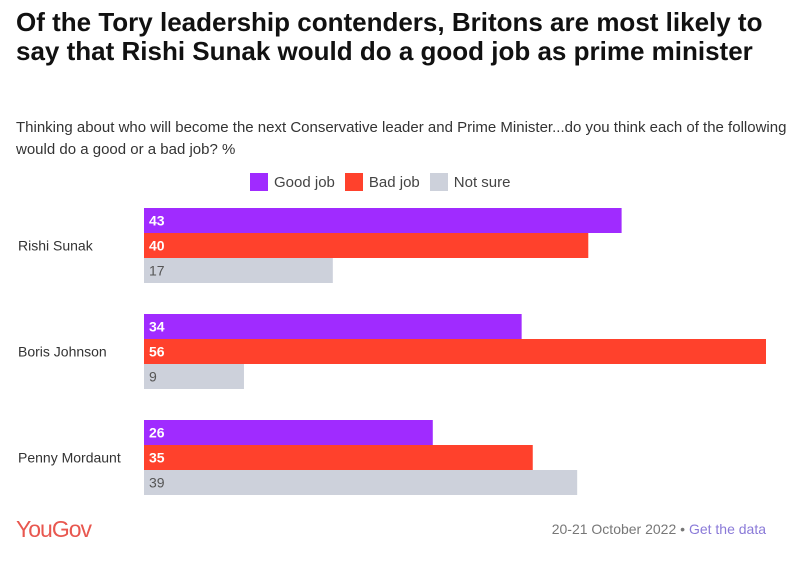 The image size is (812, 564). I want to click on legend-item-good: Good job, so click(292, 182).